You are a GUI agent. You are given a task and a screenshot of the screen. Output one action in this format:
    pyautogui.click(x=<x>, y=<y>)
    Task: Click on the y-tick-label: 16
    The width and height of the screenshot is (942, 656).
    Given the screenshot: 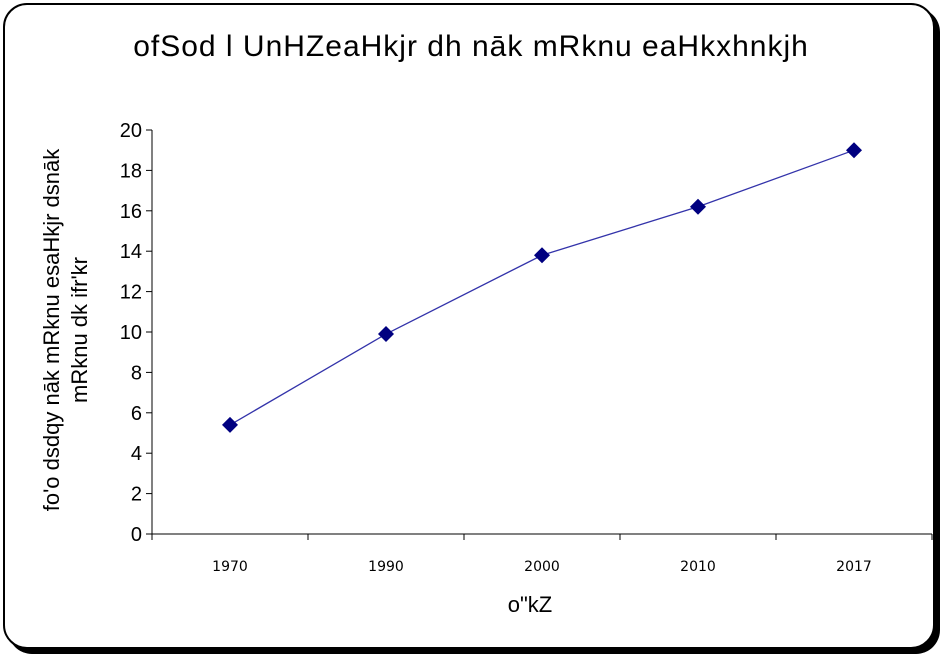 What is the action you would take?
    pyautogui.click(x=131, y=212)
    